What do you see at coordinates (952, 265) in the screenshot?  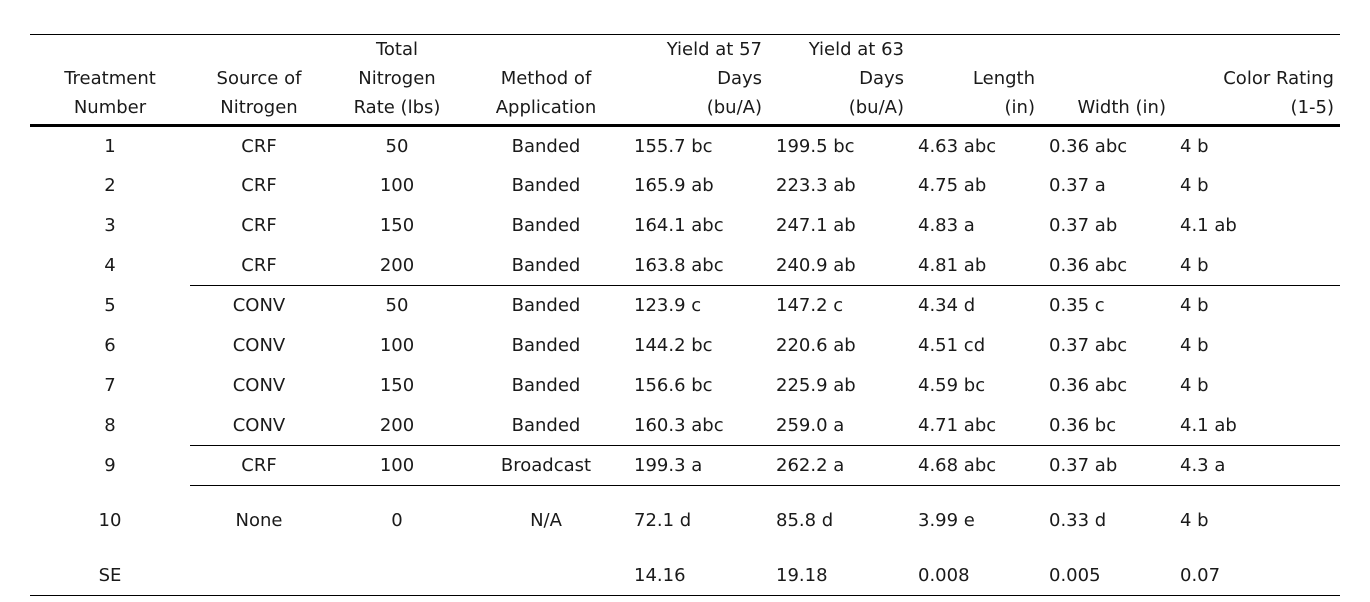 I see `cell-length: 4.81 ab` at bounding box center [952, 265].